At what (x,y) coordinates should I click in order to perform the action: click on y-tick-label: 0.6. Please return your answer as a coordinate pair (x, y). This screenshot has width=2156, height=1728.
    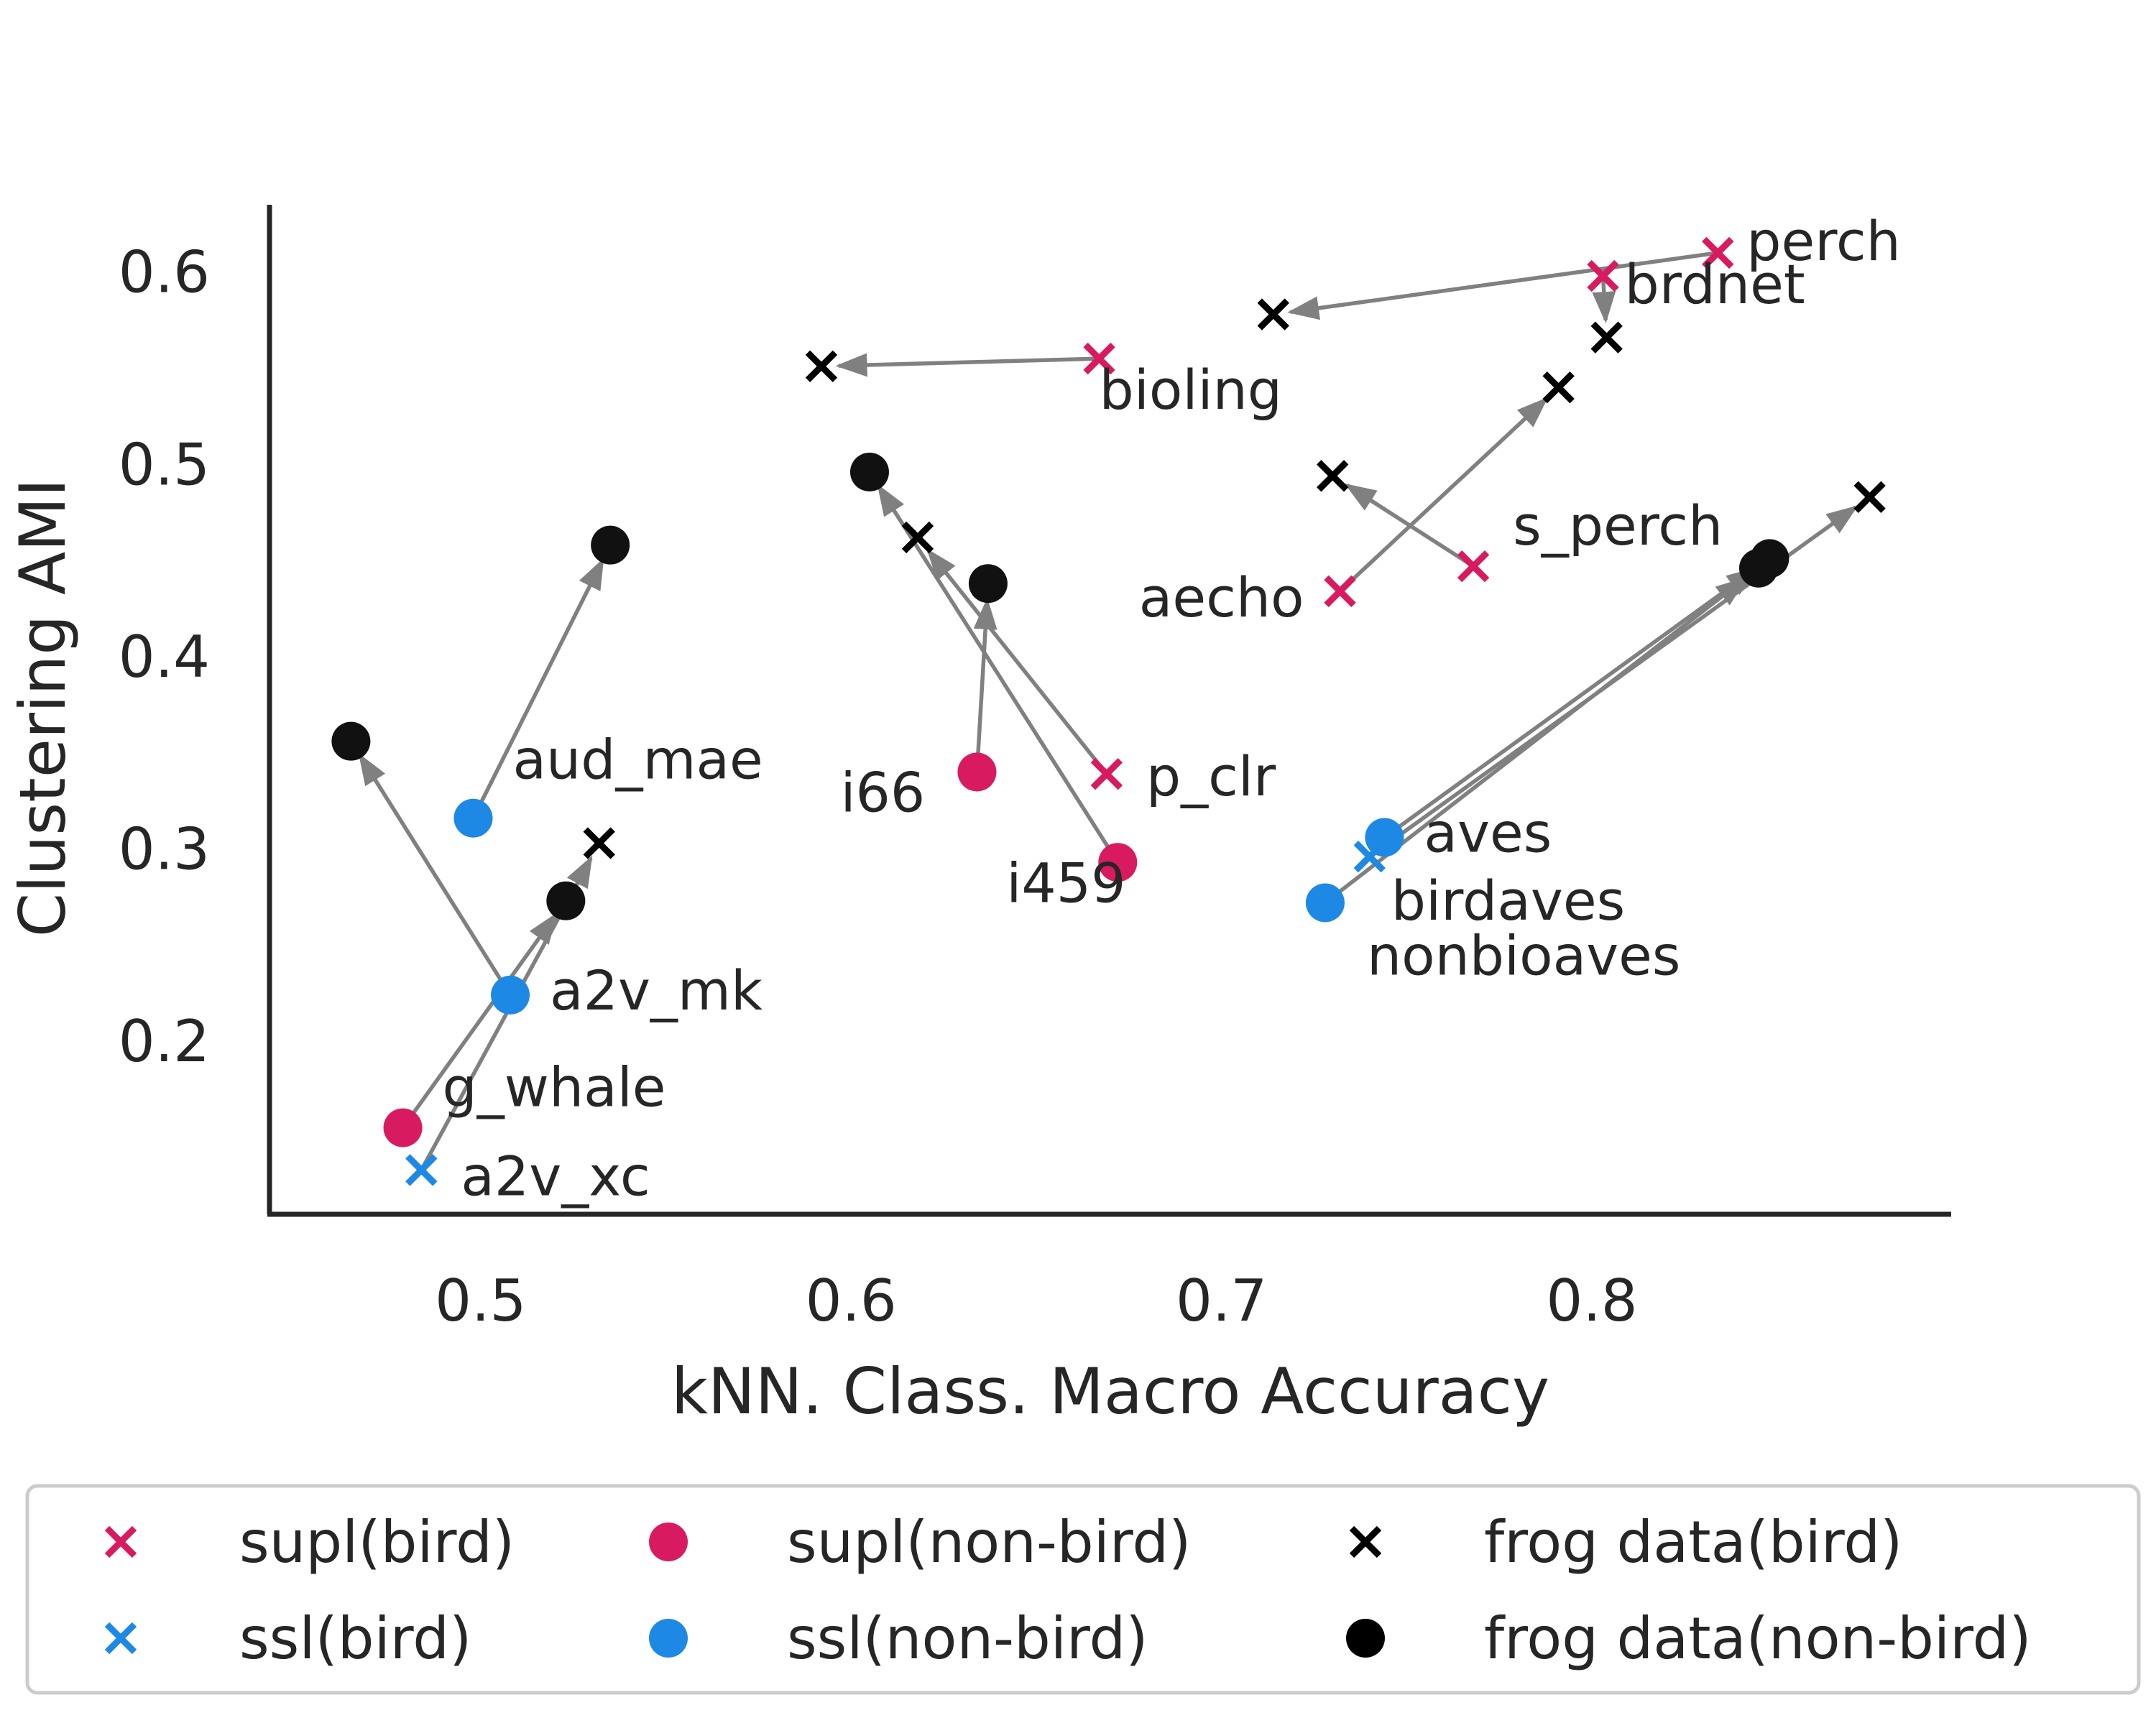
    Looking at the image, I should click on (164, 272).